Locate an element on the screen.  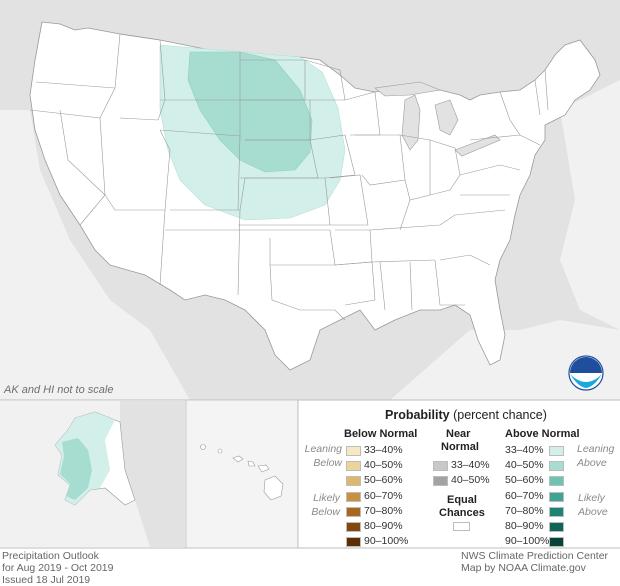
above-normal-label-4: 70–80% is located at coordinates (524, 510).